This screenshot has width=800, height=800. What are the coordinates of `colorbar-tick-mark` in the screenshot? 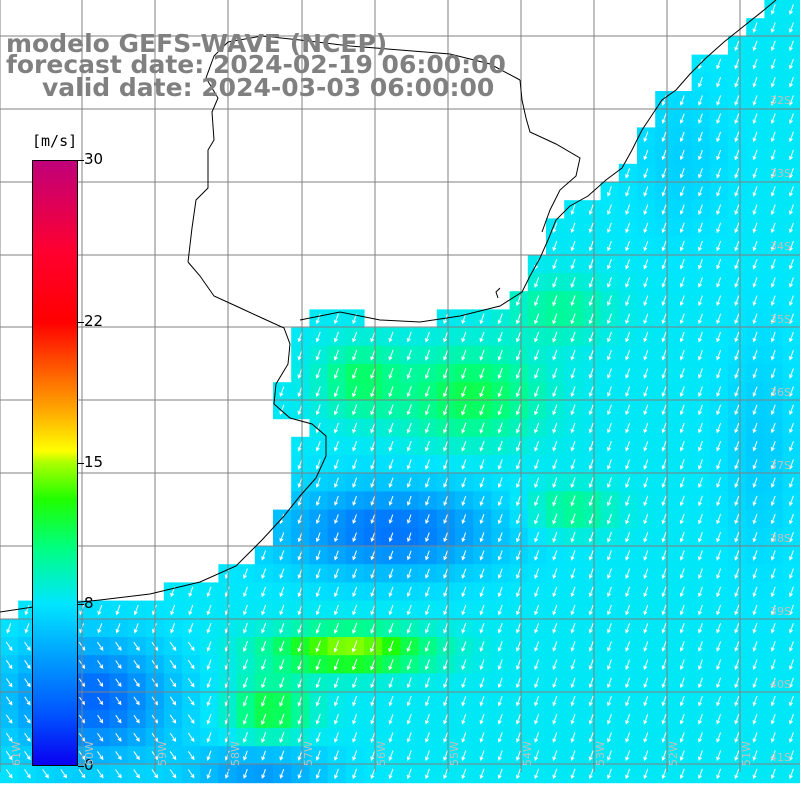 It's located at (81, 766).